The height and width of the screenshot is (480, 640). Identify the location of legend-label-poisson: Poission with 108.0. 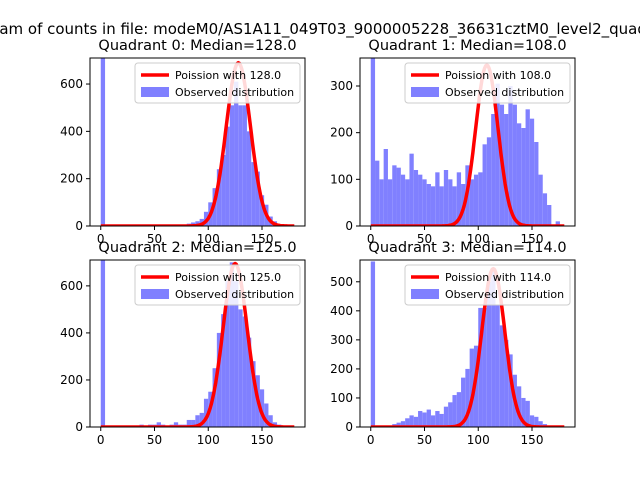
(498, 75).